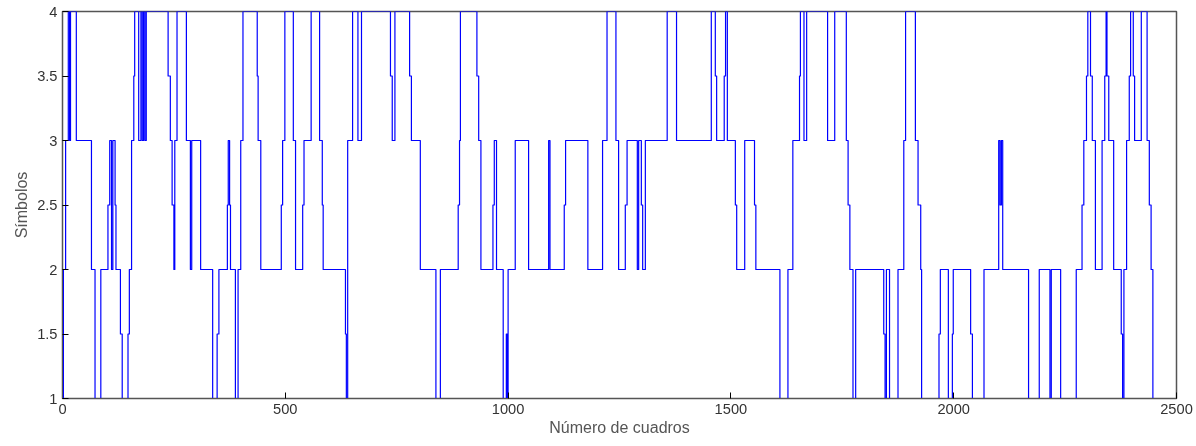 This screenshot has height=446, width=1196. What do you see at coordinates (285, 408) in the screenshot?
I see `x-tick-label: 500` at bounding box center [285, 408].